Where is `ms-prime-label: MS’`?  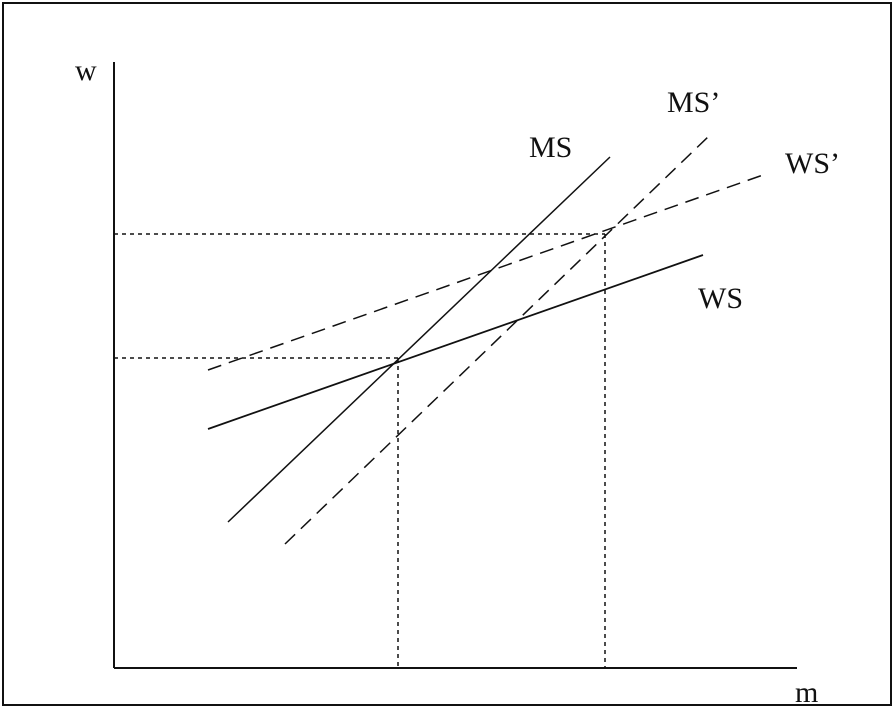 ms-prime-label: MS’ is located at coordinates (693, 102).